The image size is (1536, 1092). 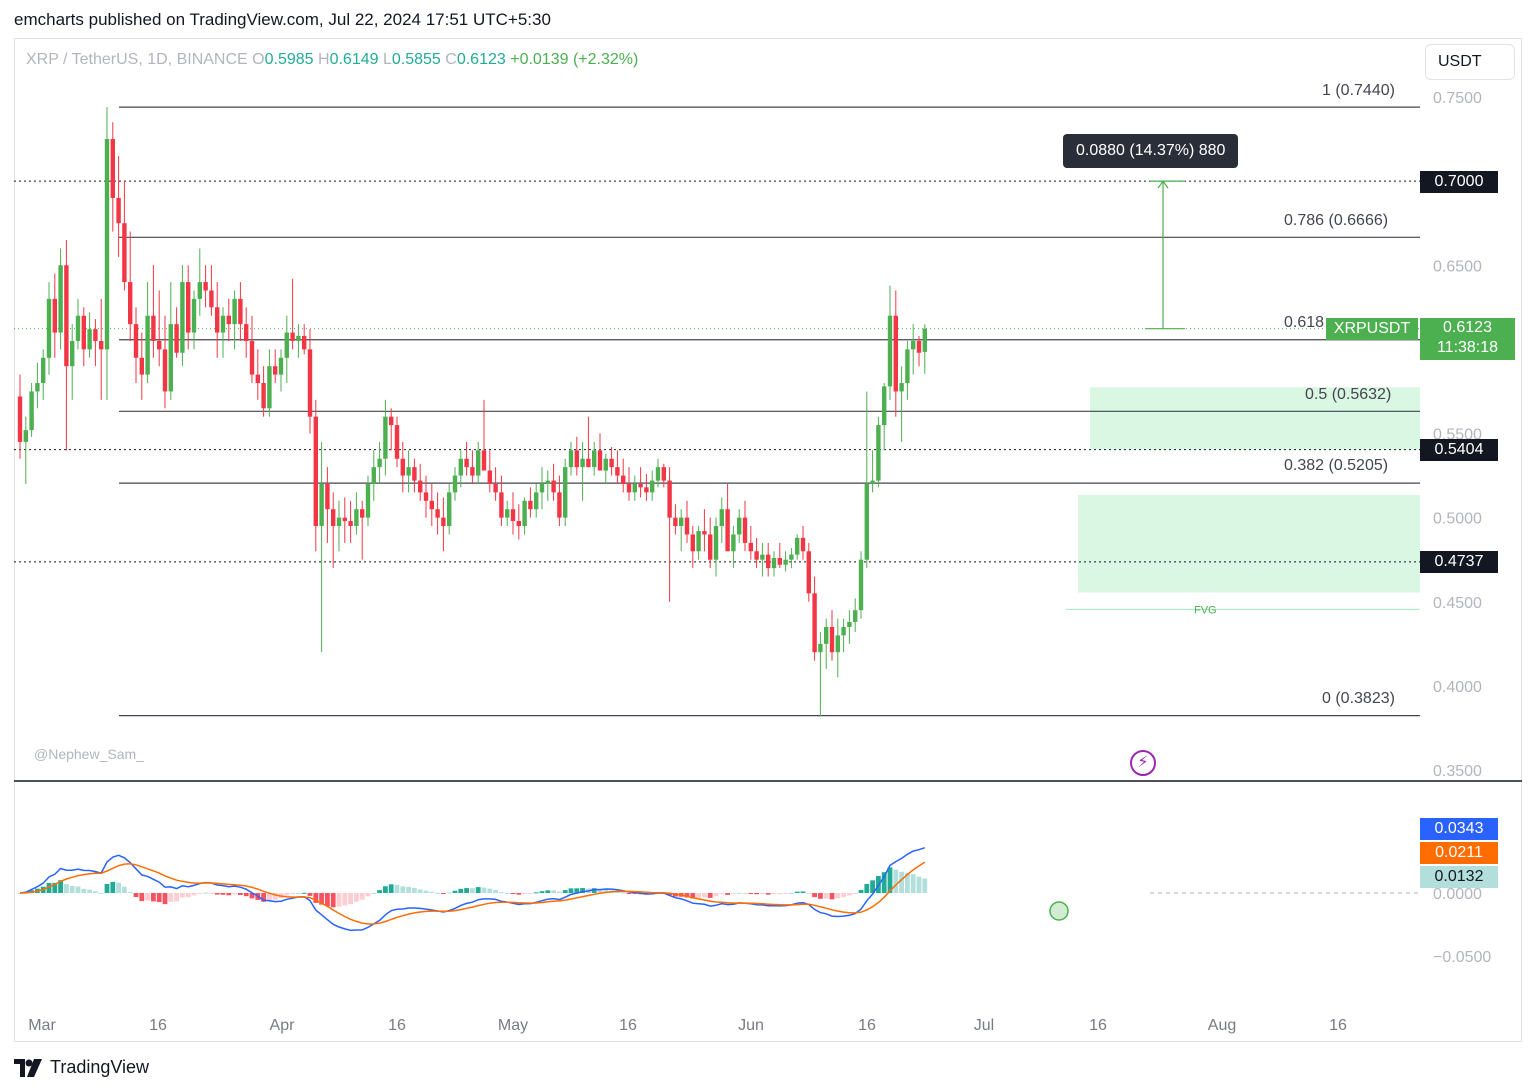 What do you see at coordinates (1222, 1025) in the screenshot?
I see `x-tick-label: Aug` at bounding box center [1222, 1025].